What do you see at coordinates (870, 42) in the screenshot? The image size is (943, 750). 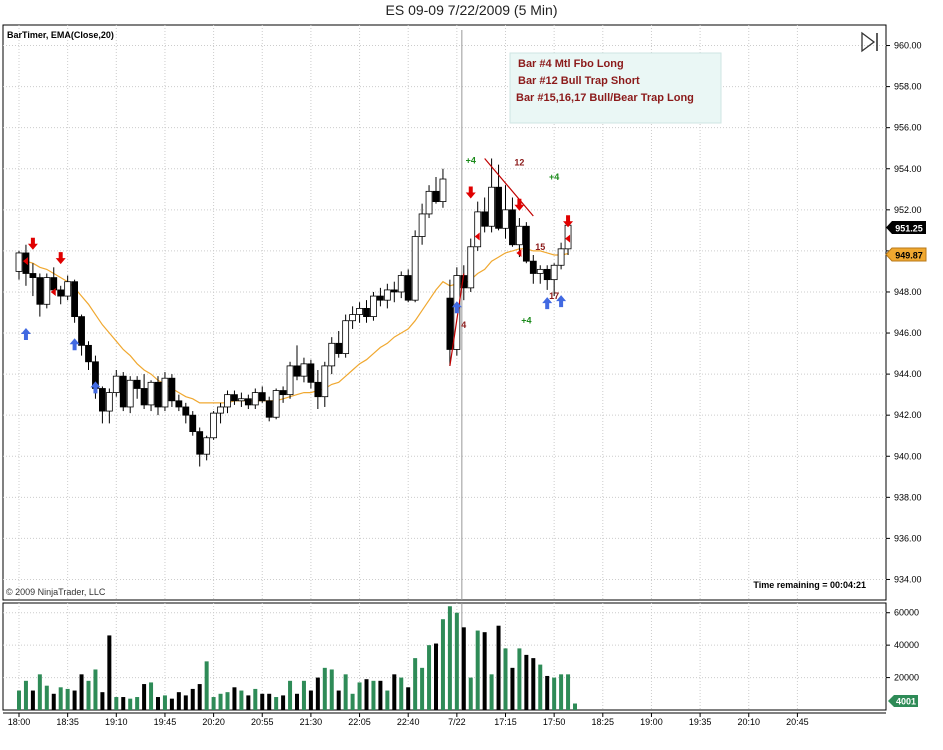 I see `play-to-end-button` at bounding box center [870, 42].